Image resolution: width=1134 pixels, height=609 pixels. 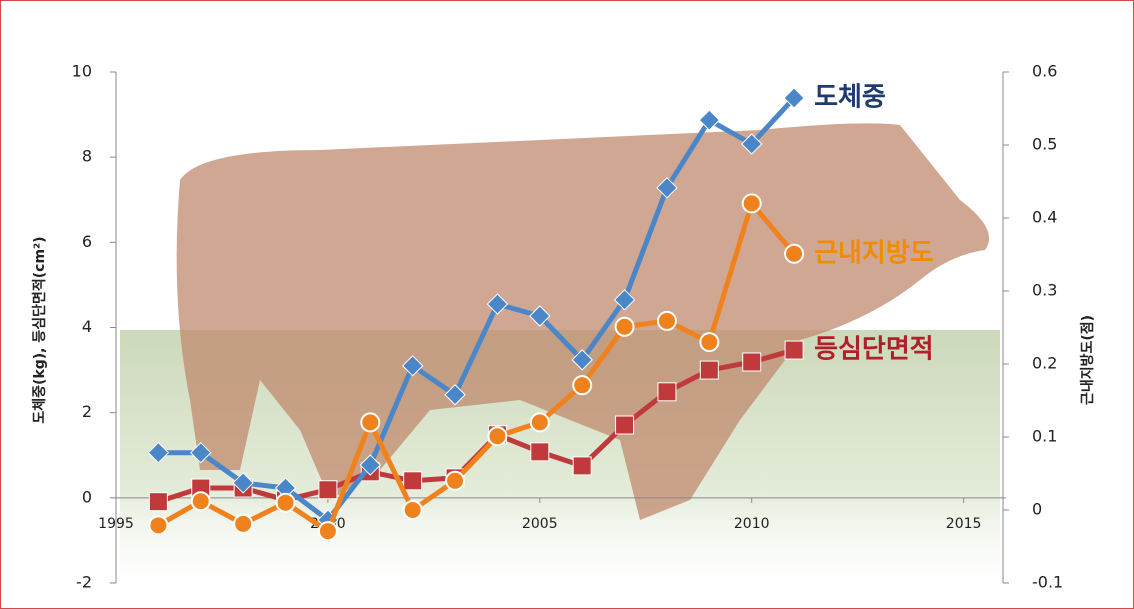 I want to click on y2-tick-label: 0.3, so click(x=1044, y=290).